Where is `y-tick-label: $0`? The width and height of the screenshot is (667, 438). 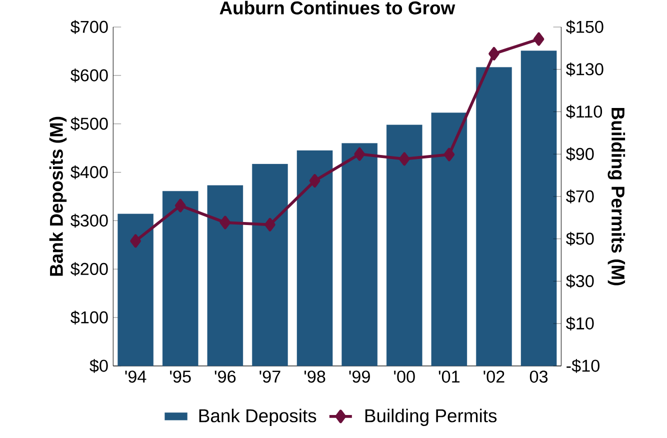 y-tick-label: $0 is located at coordinates (99, 365).